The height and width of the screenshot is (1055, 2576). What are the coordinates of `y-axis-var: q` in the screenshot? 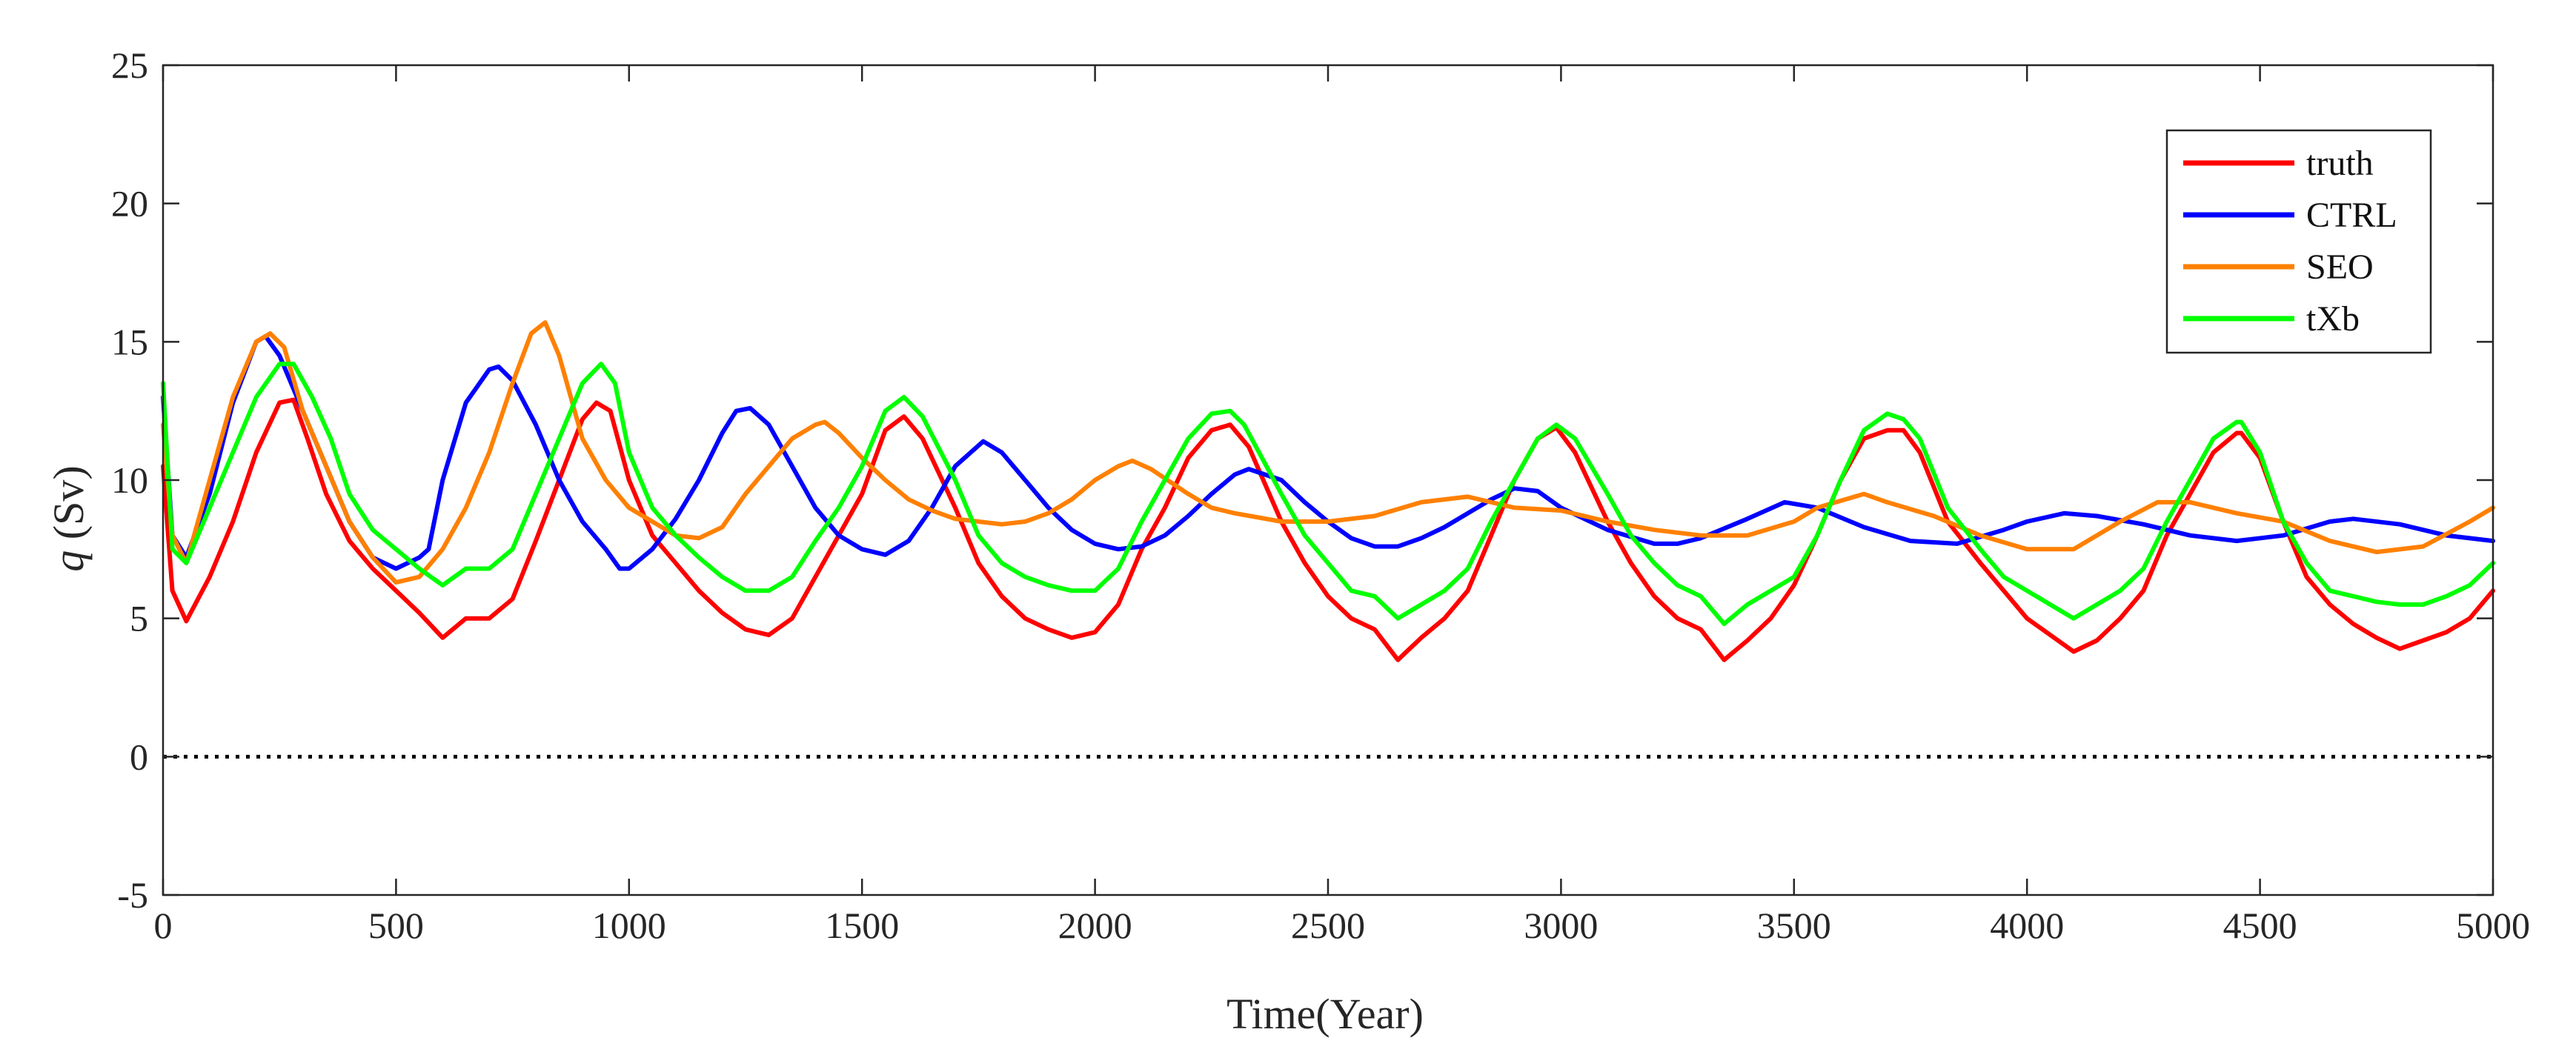 It's located at (68, 561).